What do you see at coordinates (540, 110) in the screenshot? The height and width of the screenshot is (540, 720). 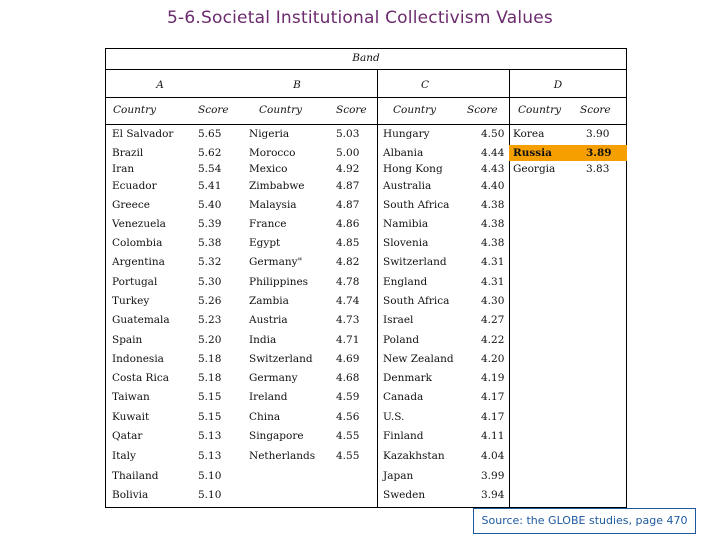 I see `header-country-d: Country` at bounding box center [540, 110].